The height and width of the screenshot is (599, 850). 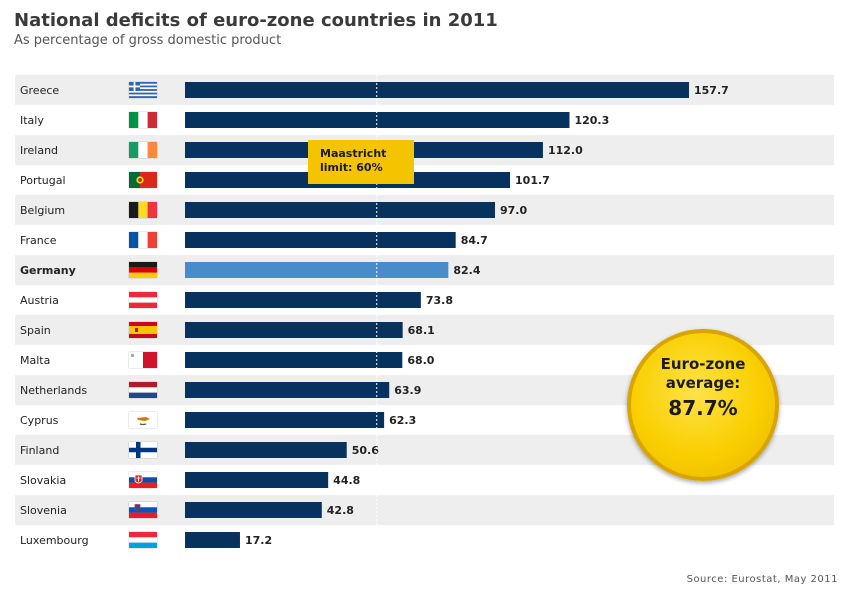 What do you see at coordinates (420, 360) in the screenshot?
I see `value-label: 68.0` at bounding box center [420, 360].